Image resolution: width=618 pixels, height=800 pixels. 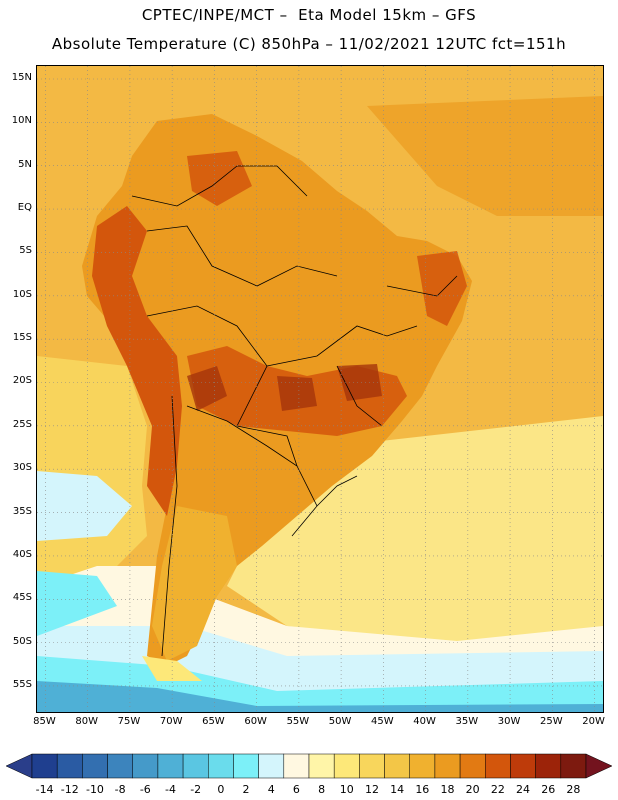 What do you see at coordinates (213, 721) in the screenshot?
I see `longitude-label: 65W` at bounding box center [213, 721].